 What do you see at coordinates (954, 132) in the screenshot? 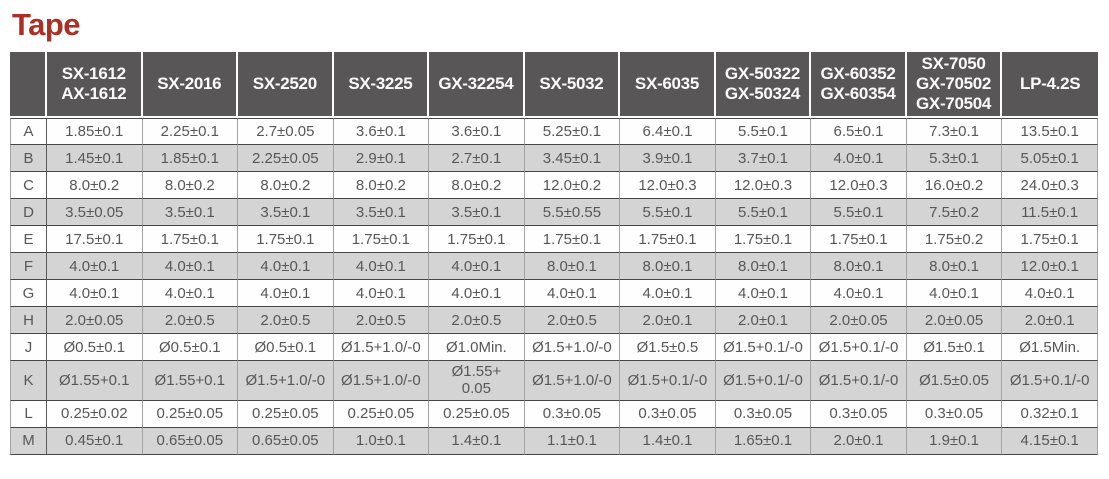
I see `table-cell: 7.3±0.1` at bounding box center [954, 132].